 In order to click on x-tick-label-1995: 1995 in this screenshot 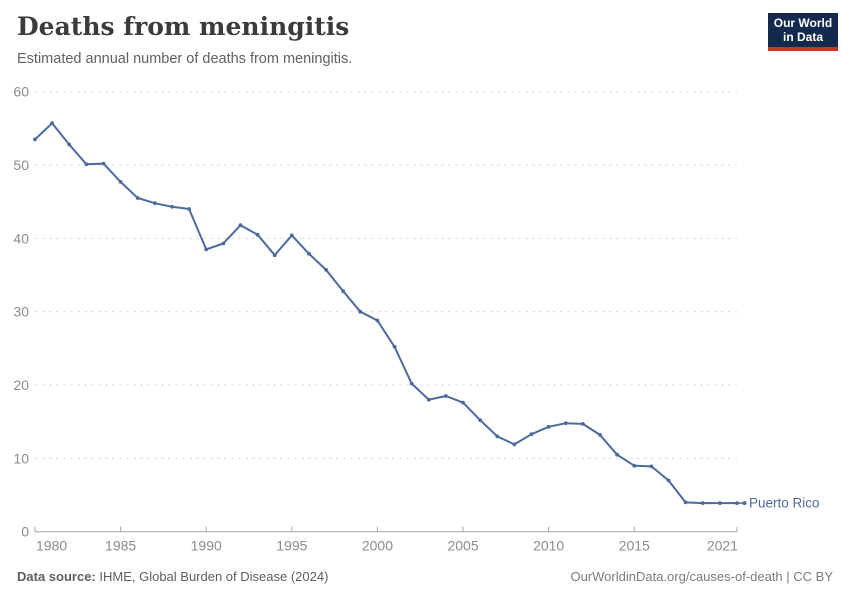, I will do `click(291, 546)`.